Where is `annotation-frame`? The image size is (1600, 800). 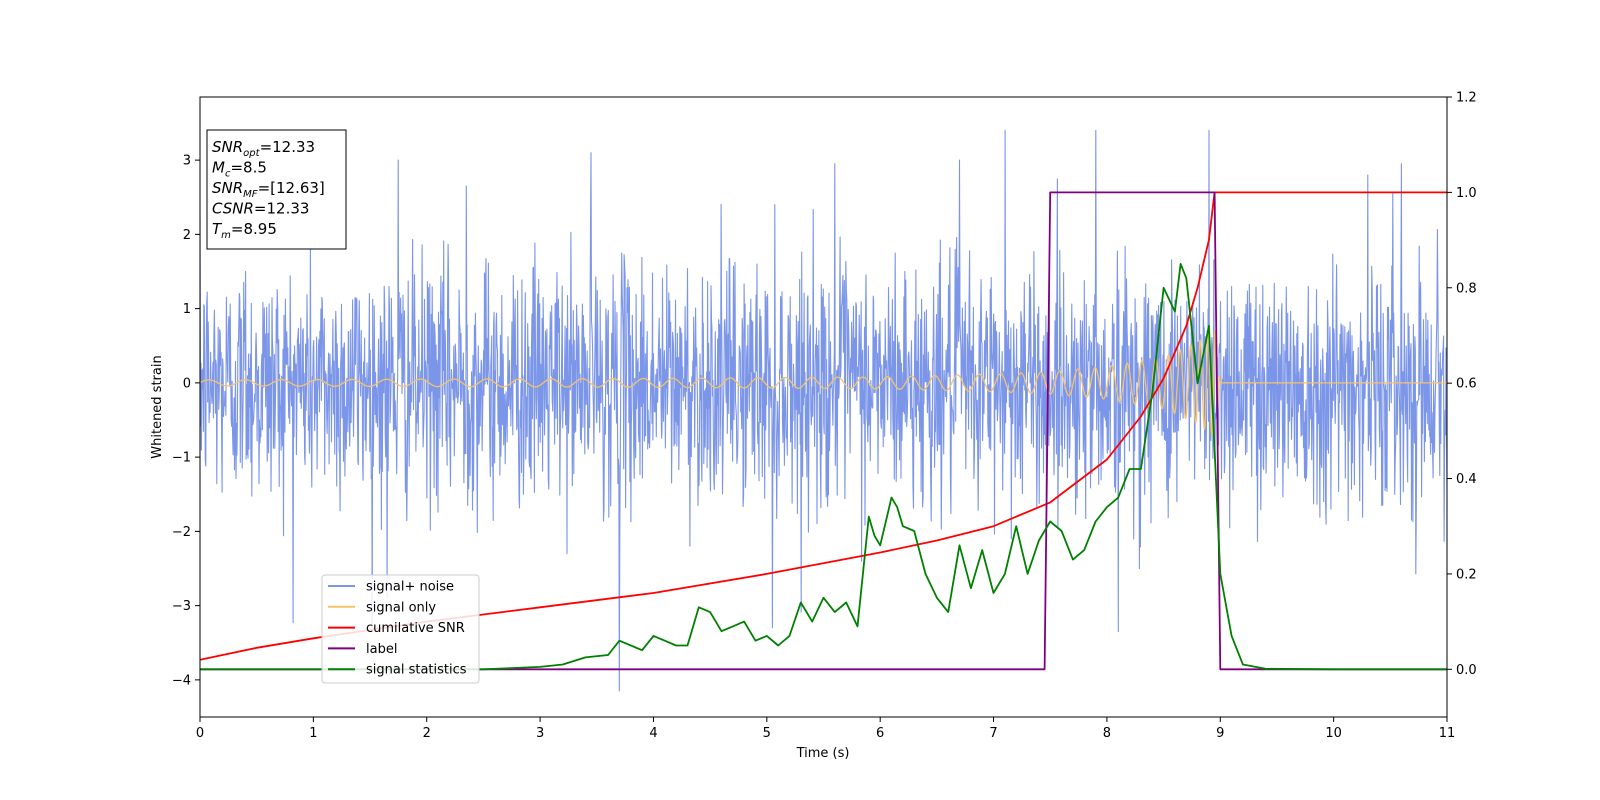
annotation-frame is located at coordinates (276, 189).